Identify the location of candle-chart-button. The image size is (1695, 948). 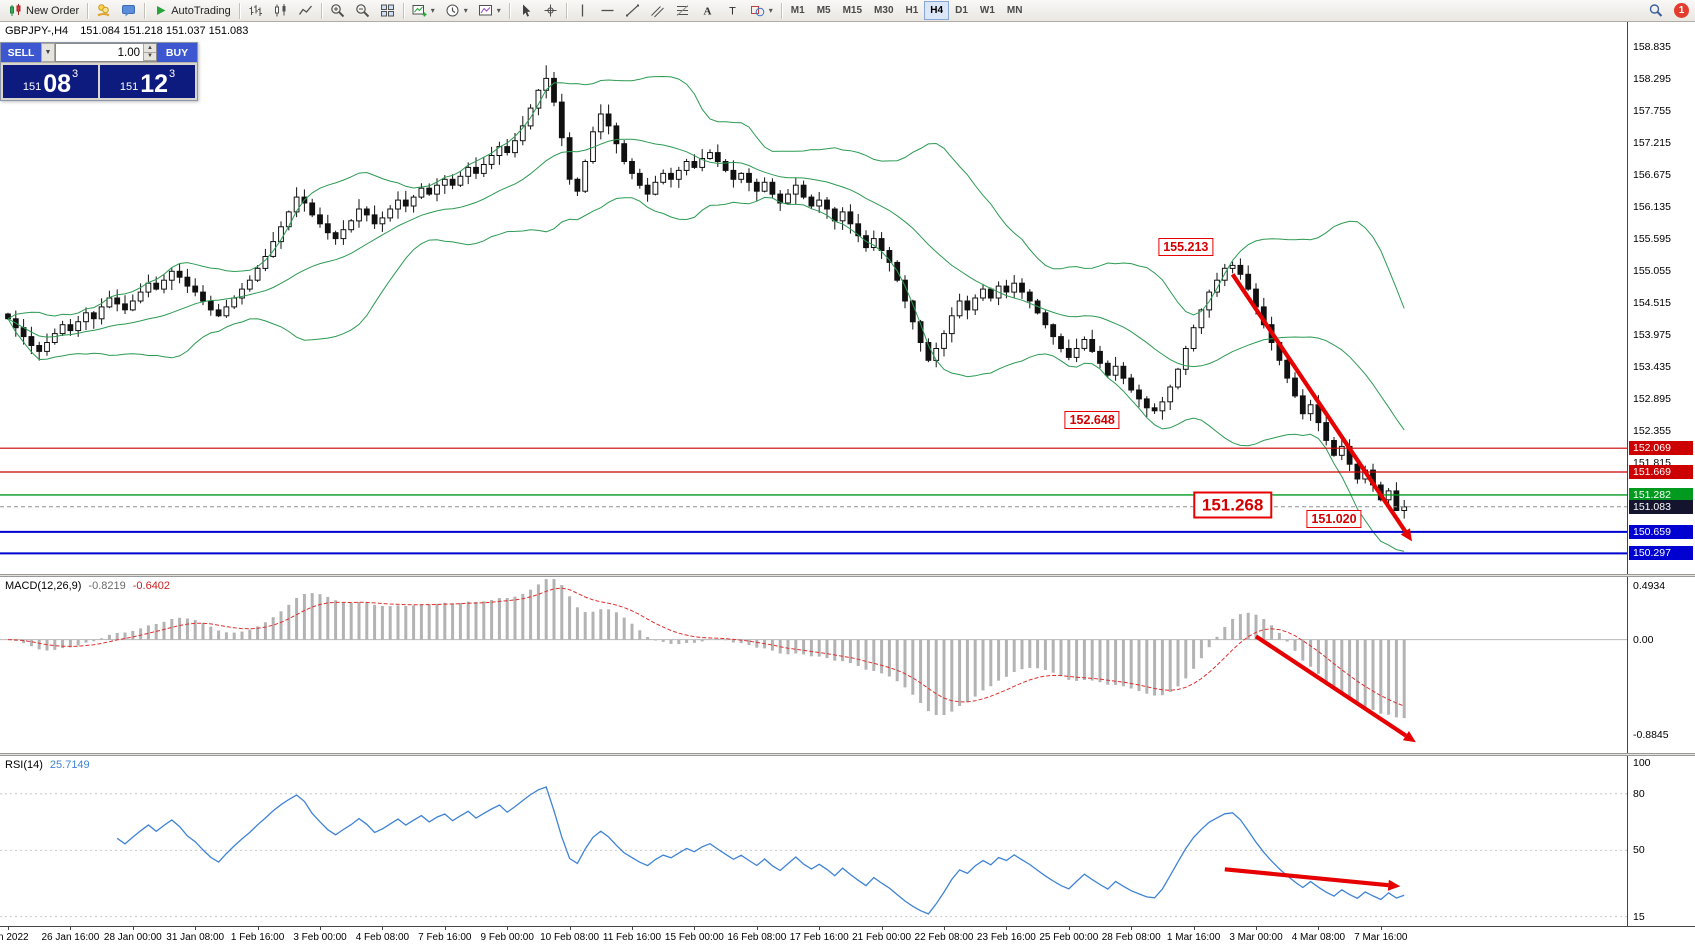
(280, 10).